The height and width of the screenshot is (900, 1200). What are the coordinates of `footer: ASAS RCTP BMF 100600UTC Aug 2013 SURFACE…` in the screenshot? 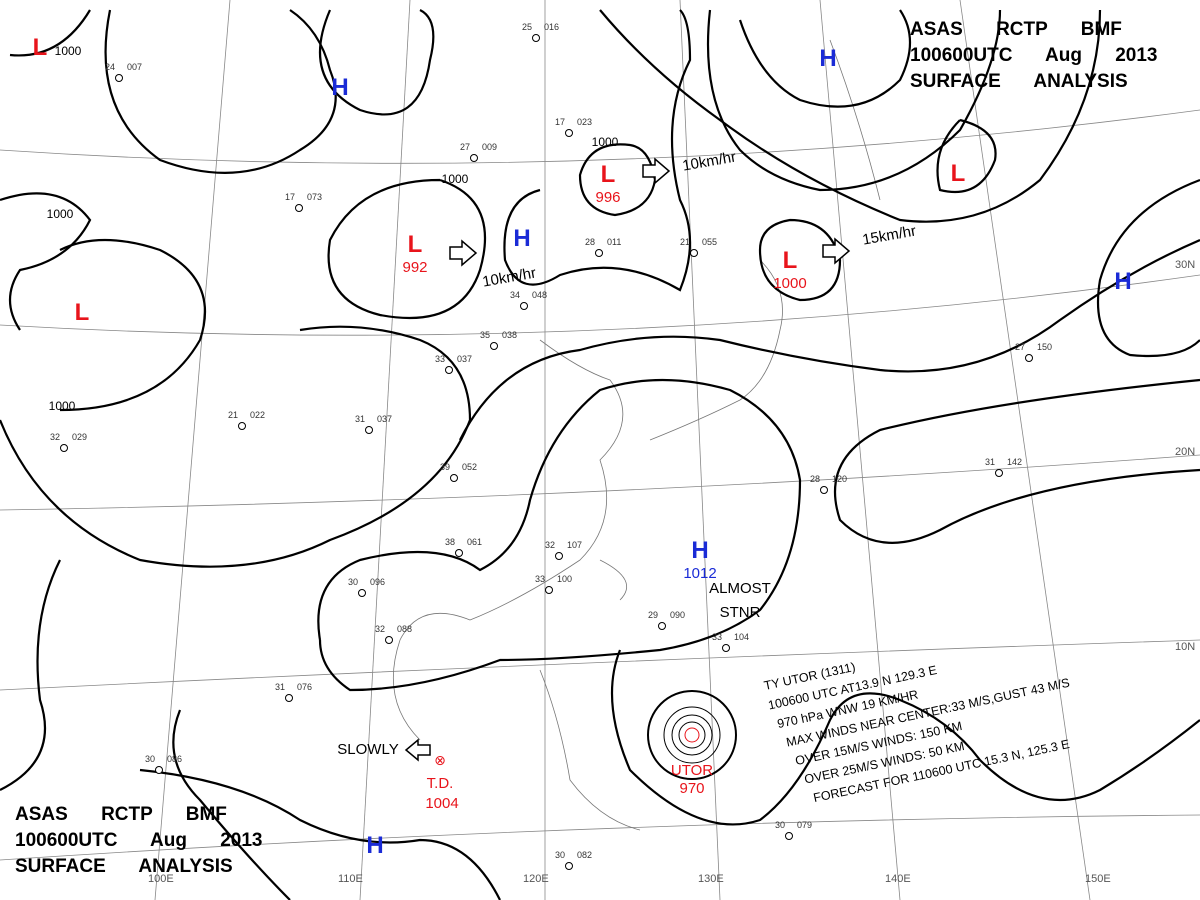 It's located at (139, 840).